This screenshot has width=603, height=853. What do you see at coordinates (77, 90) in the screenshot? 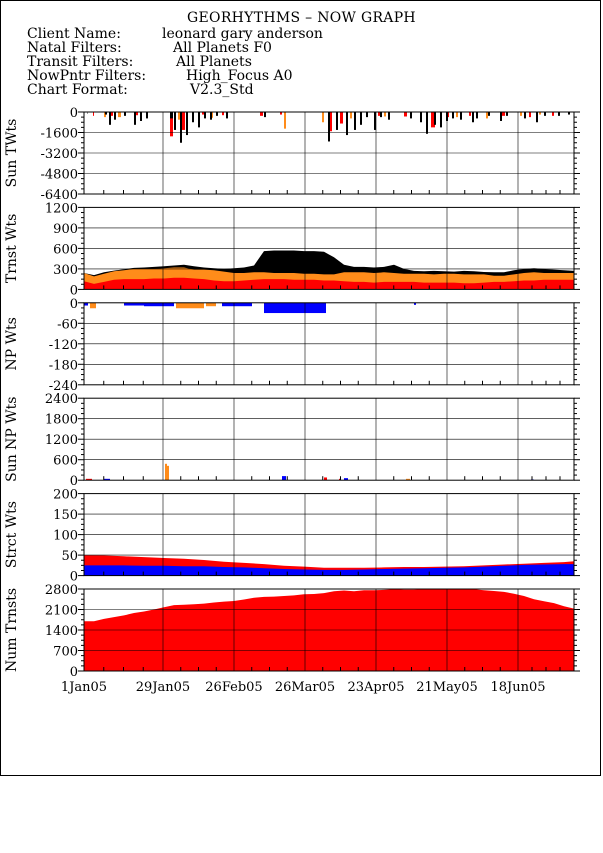
I see `header-label-format: Chart Format:` at bounding box center [77, 90].